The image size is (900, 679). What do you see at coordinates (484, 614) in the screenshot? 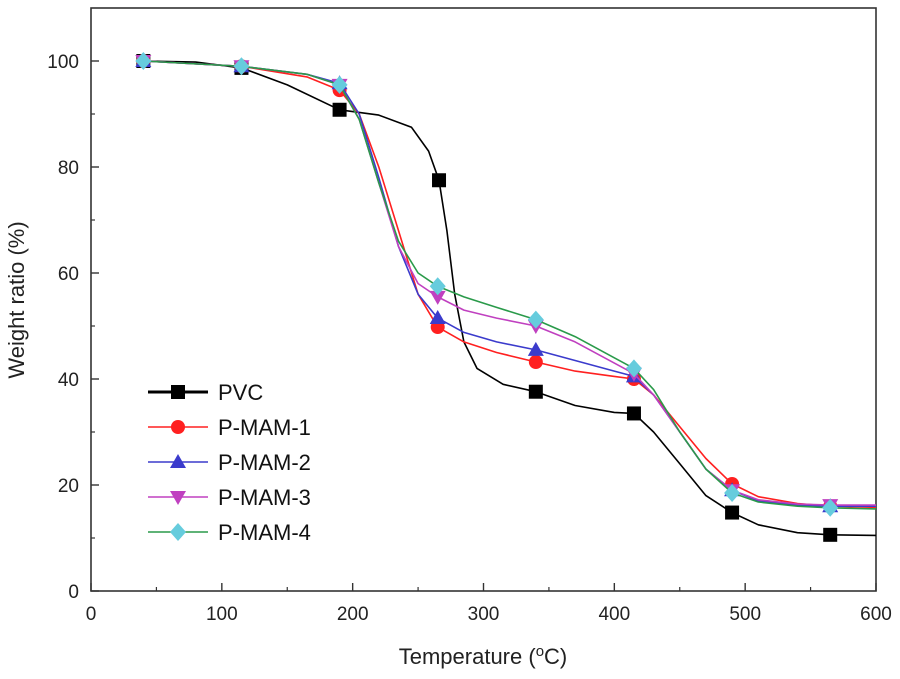
I see `x-tick-label: 300` at bounding box center [484, 614].